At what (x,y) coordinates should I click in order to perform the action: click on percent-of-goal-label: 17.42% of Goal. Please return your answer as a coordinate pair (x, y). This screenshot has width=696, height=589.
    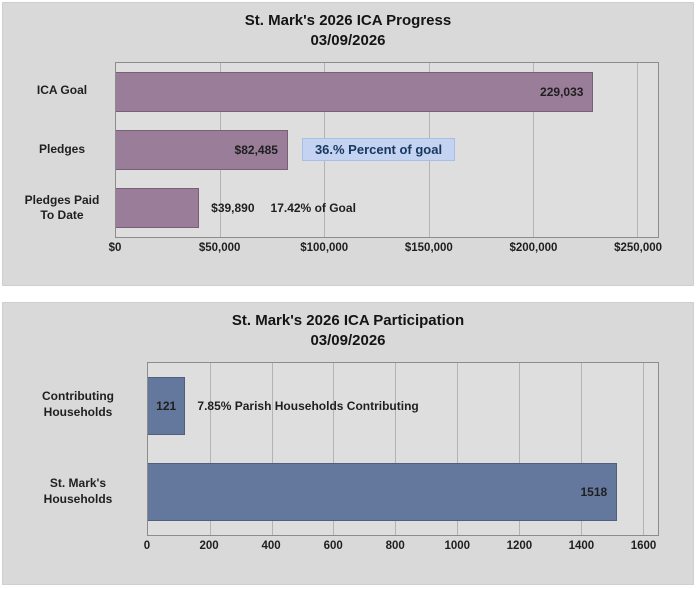
    Looking at the image, I should click on (313, 207).